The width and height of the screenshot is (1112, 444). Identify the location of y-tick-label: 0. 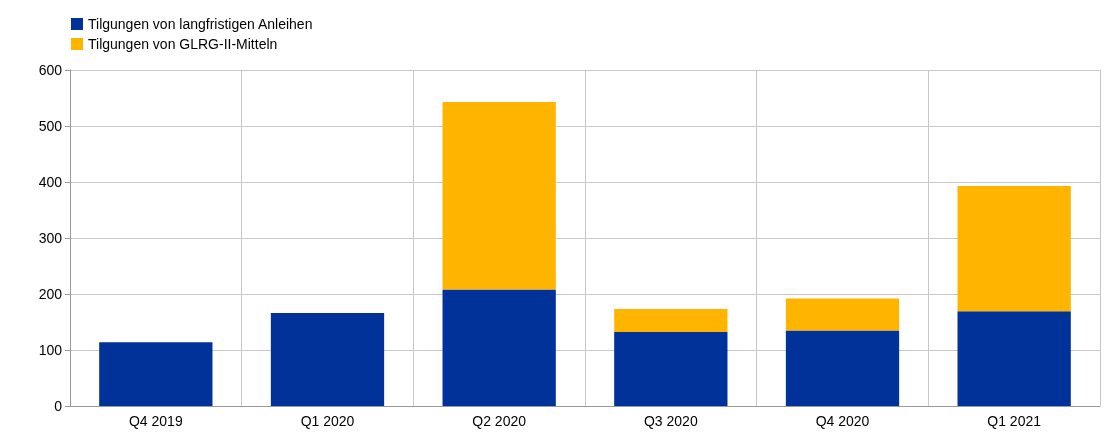
(58, 406).